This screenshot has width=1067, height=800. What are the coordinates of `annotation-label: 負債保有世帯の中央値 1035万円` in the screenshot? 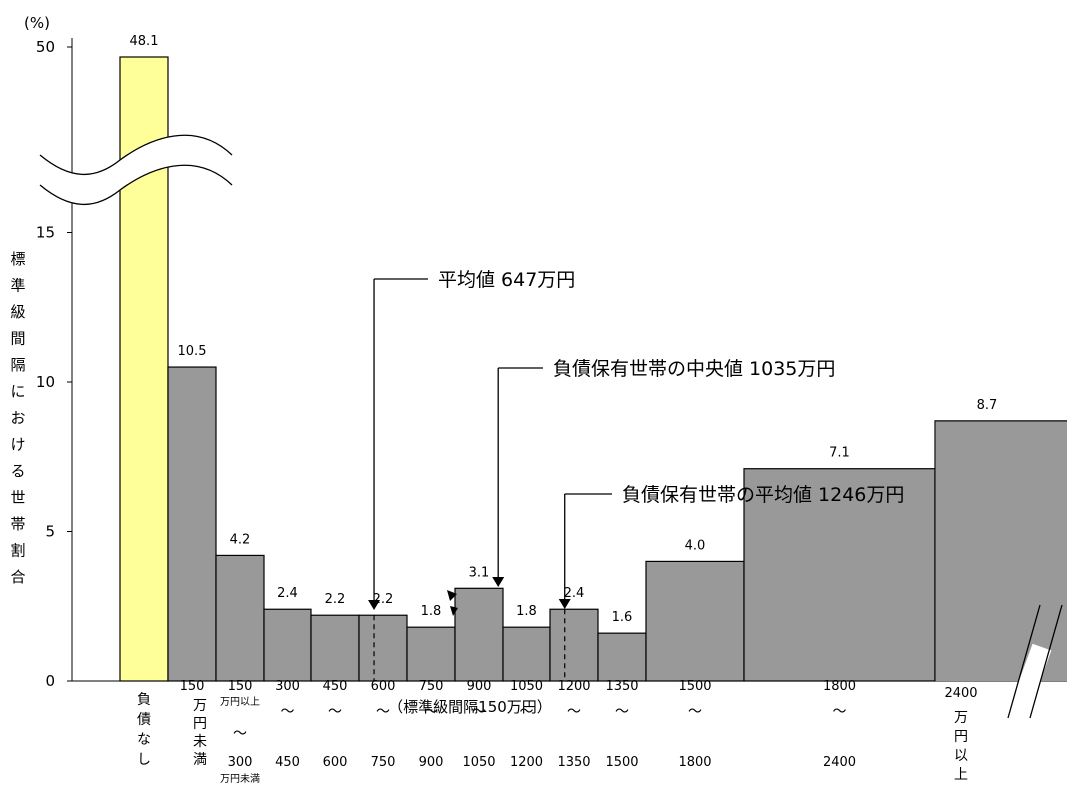 It's located at (694, 369).